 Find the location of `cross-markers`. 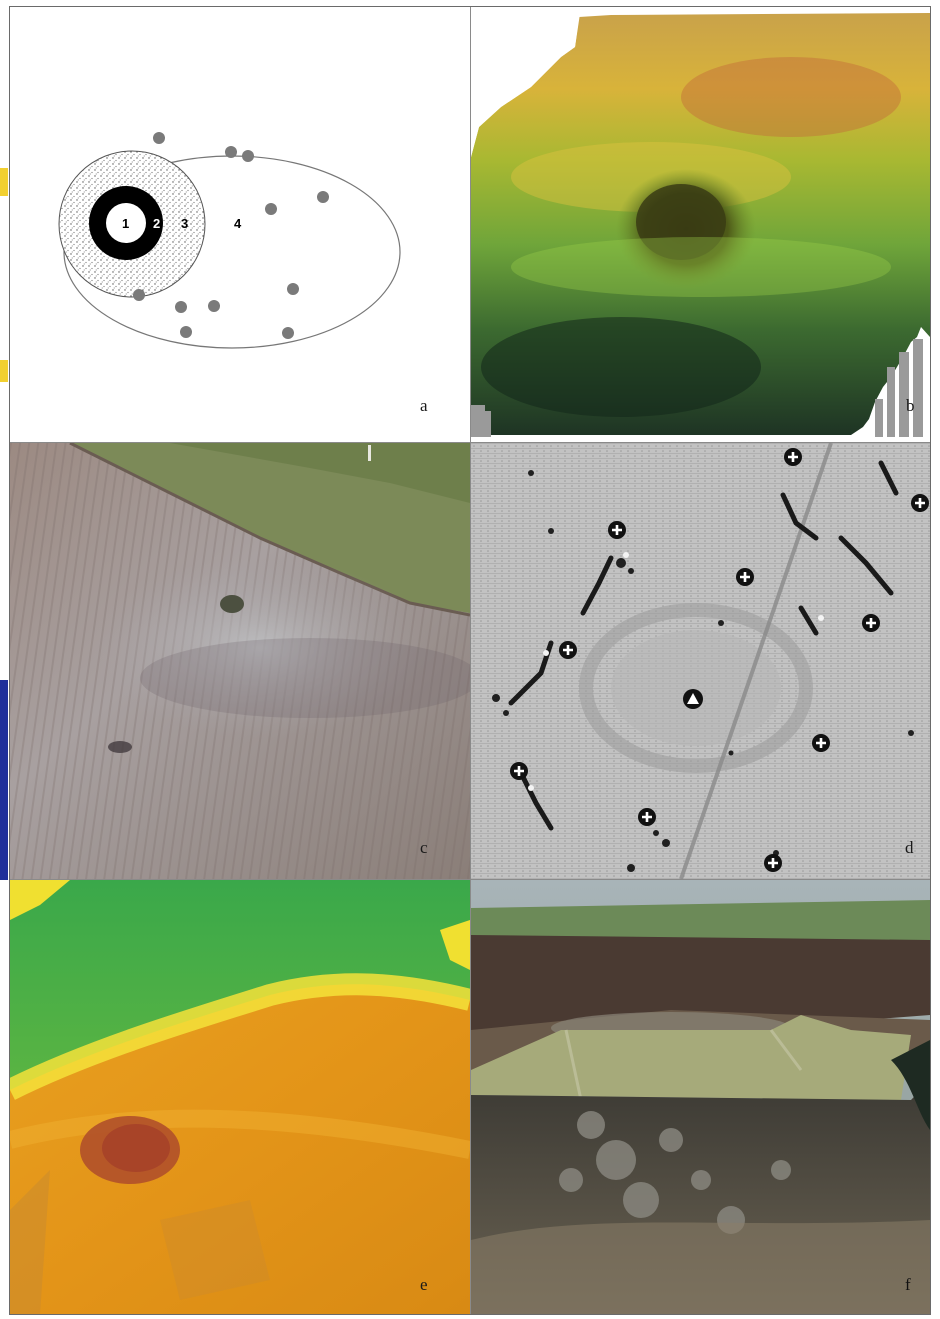

cross-markers is located at coordinates (719, 660).